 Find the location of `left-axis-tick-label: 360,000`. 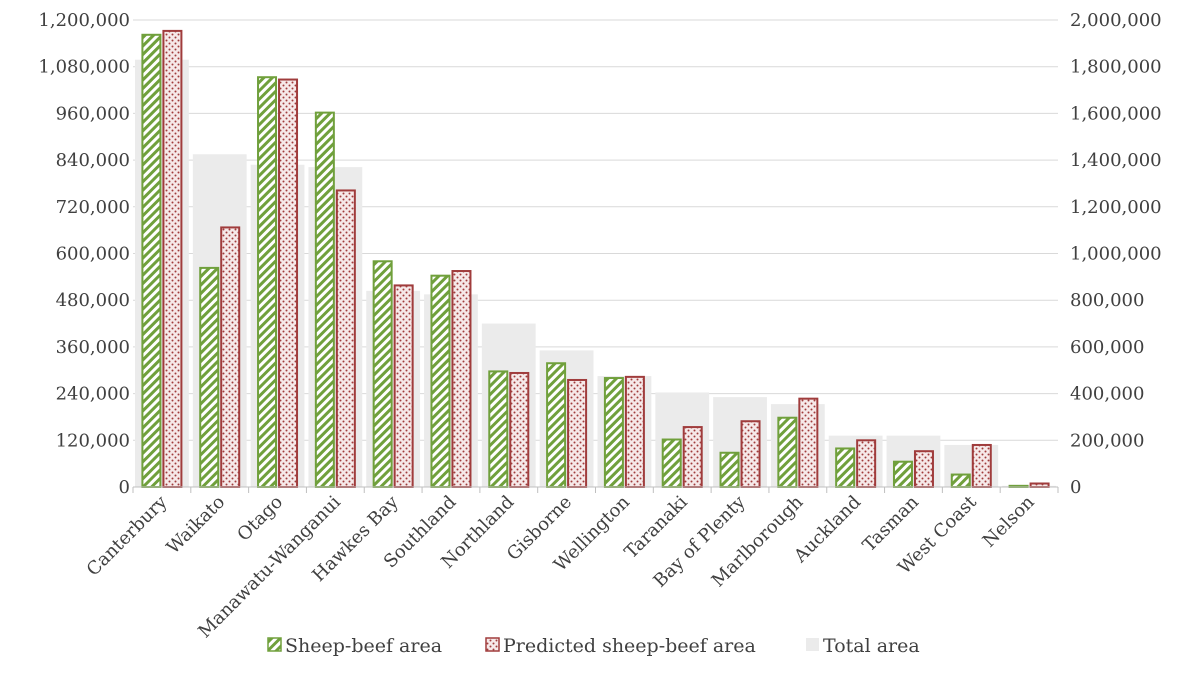

left-axis-tick-label: 360,000 is located at coordinates (93, 347).